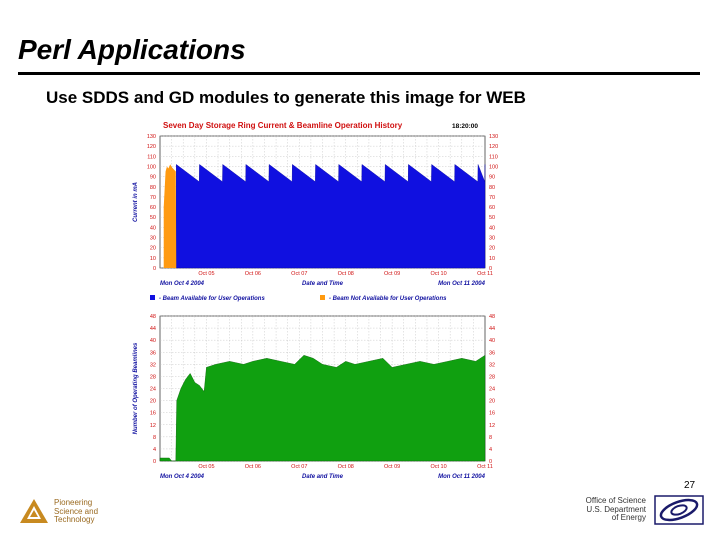 The width and height of the screenshot is (720, 540). Describe the element at coordinates (153, 208) in the screenshot. I see `y-tick-label: 60` at that location.